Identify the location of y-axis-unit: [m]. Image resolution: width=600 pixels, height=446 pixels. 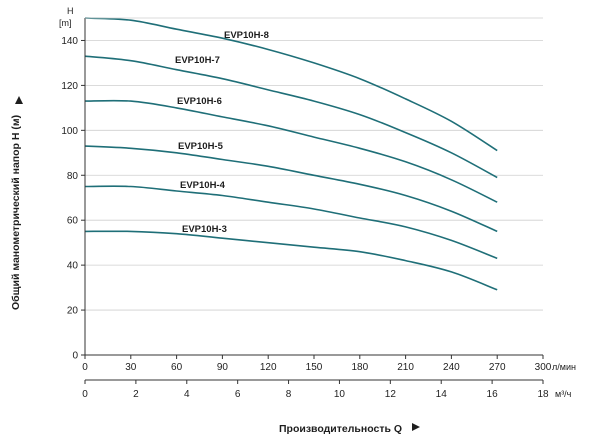
(65, 23).